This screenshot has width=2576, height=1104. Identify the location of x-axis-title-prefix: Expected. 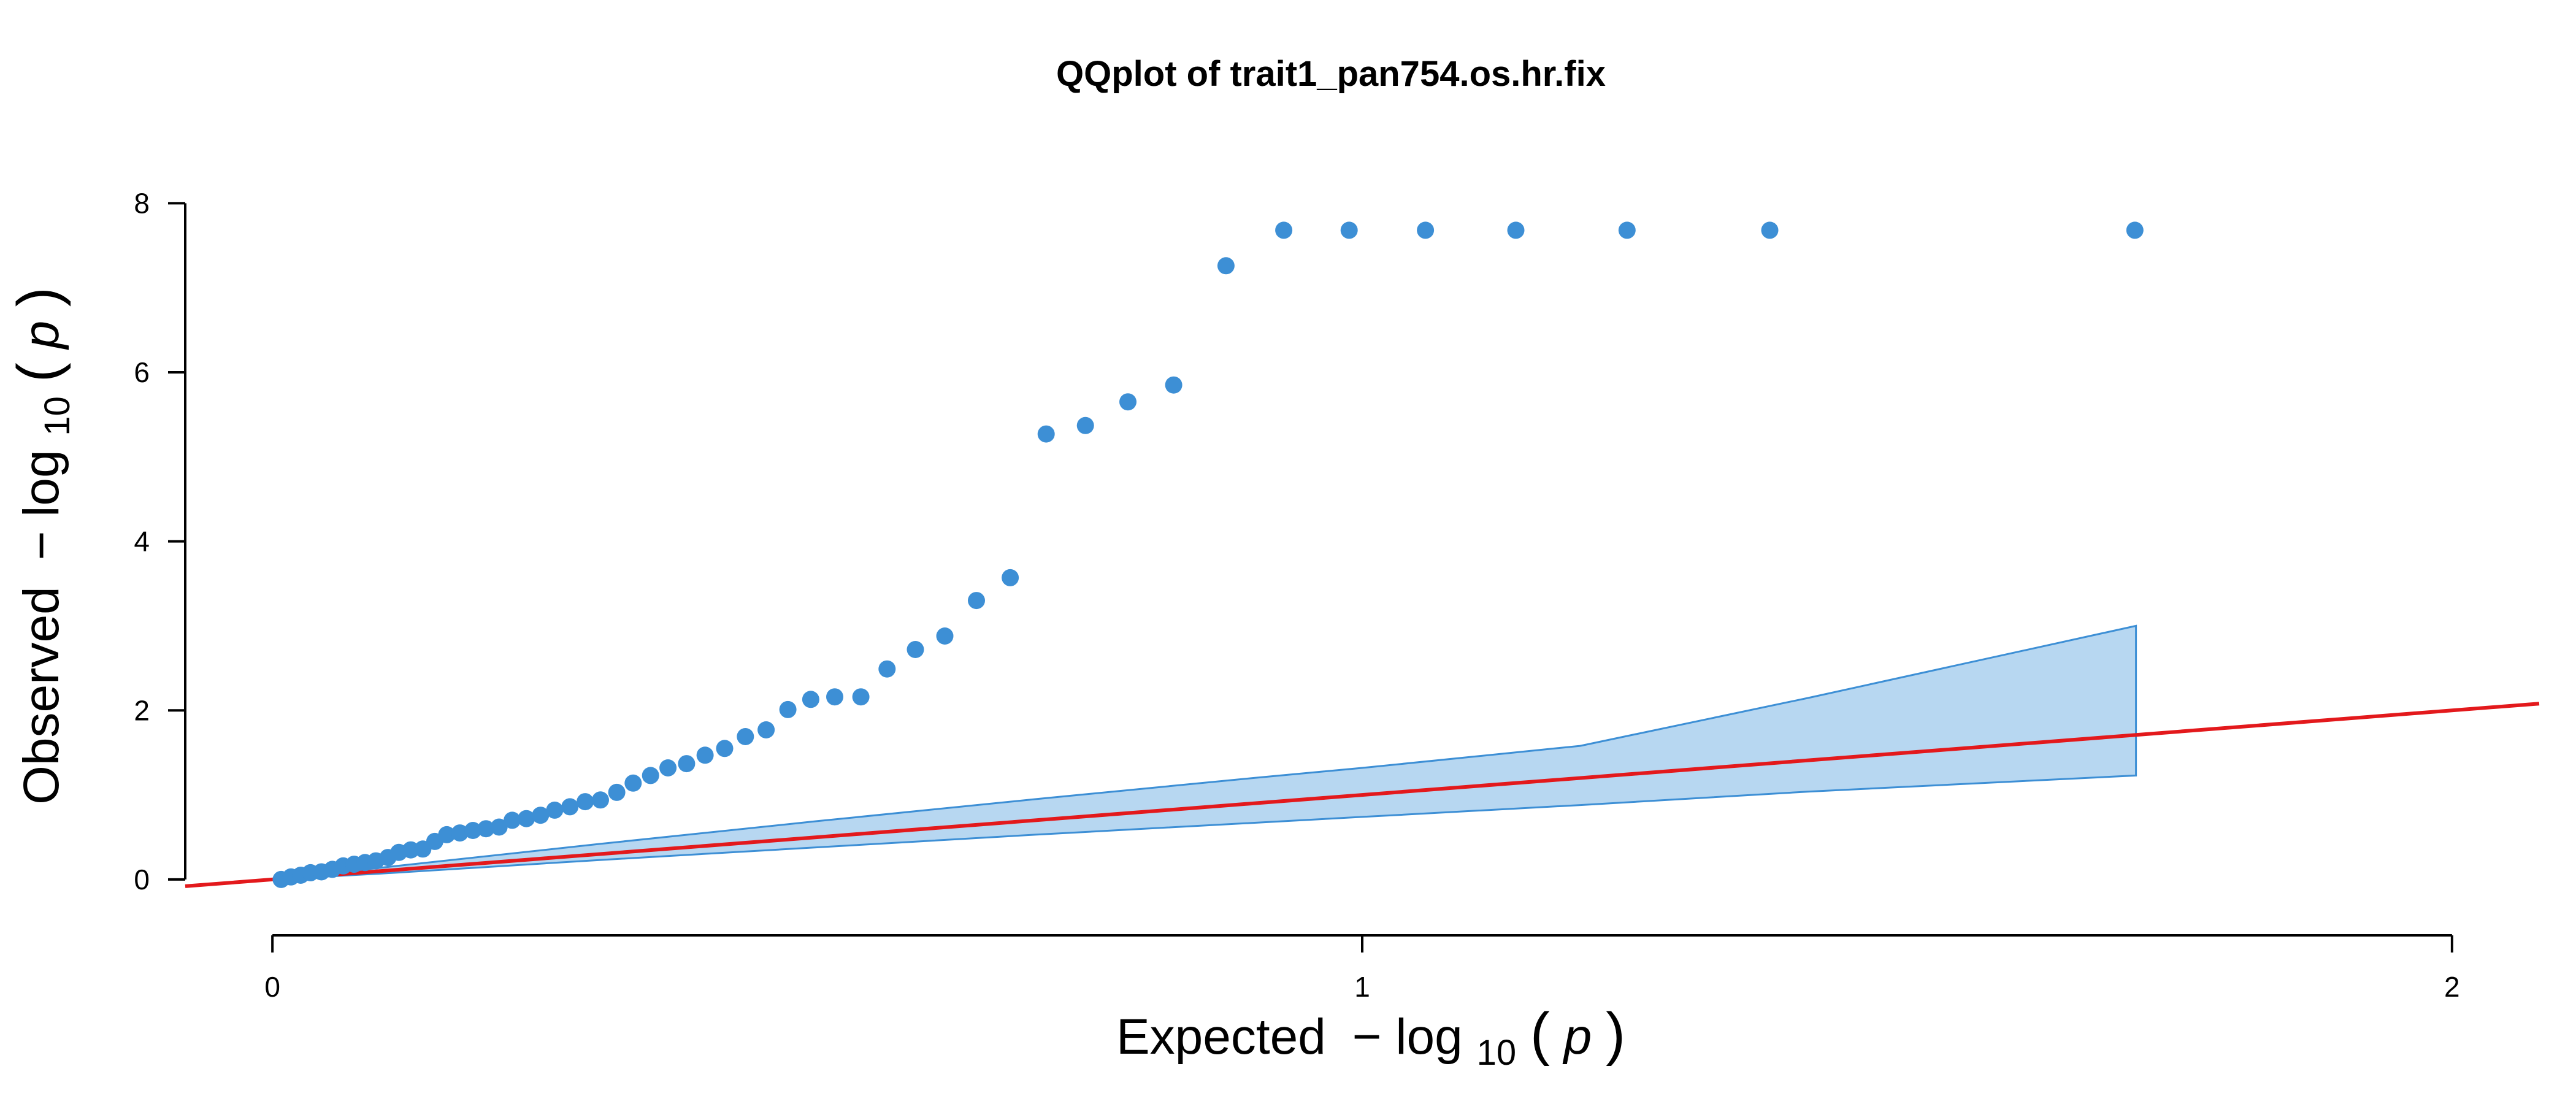
(1221, 1037).